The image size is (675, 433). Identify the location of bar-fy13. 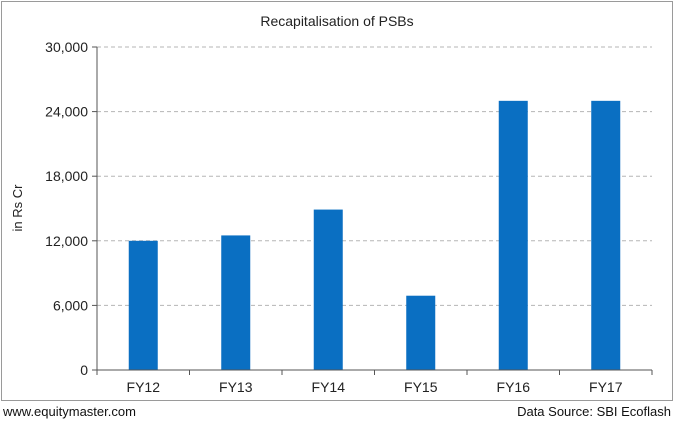
(236, 302).